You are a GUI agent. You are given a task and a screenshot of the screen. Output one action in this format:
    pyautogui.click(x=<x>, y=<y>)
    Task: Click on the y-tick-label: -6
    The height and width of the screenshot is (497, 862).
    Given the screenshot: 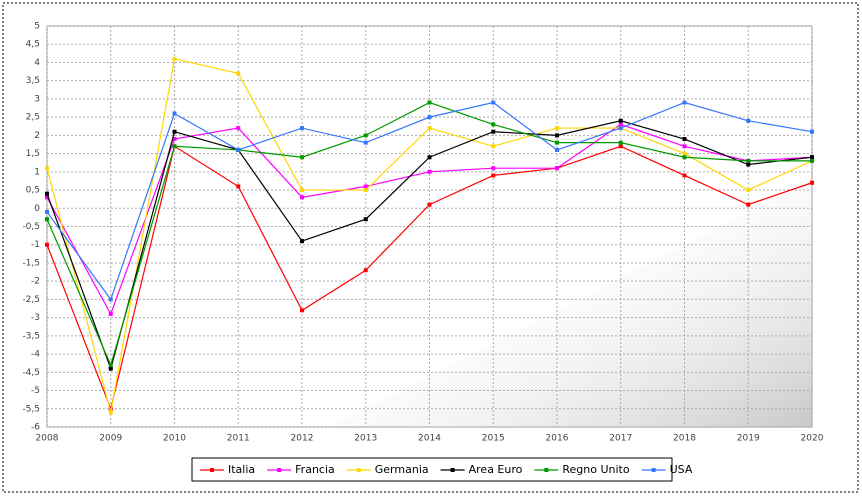 What is the action you would take?
    pyautogui.click(x=35, y=428)
    